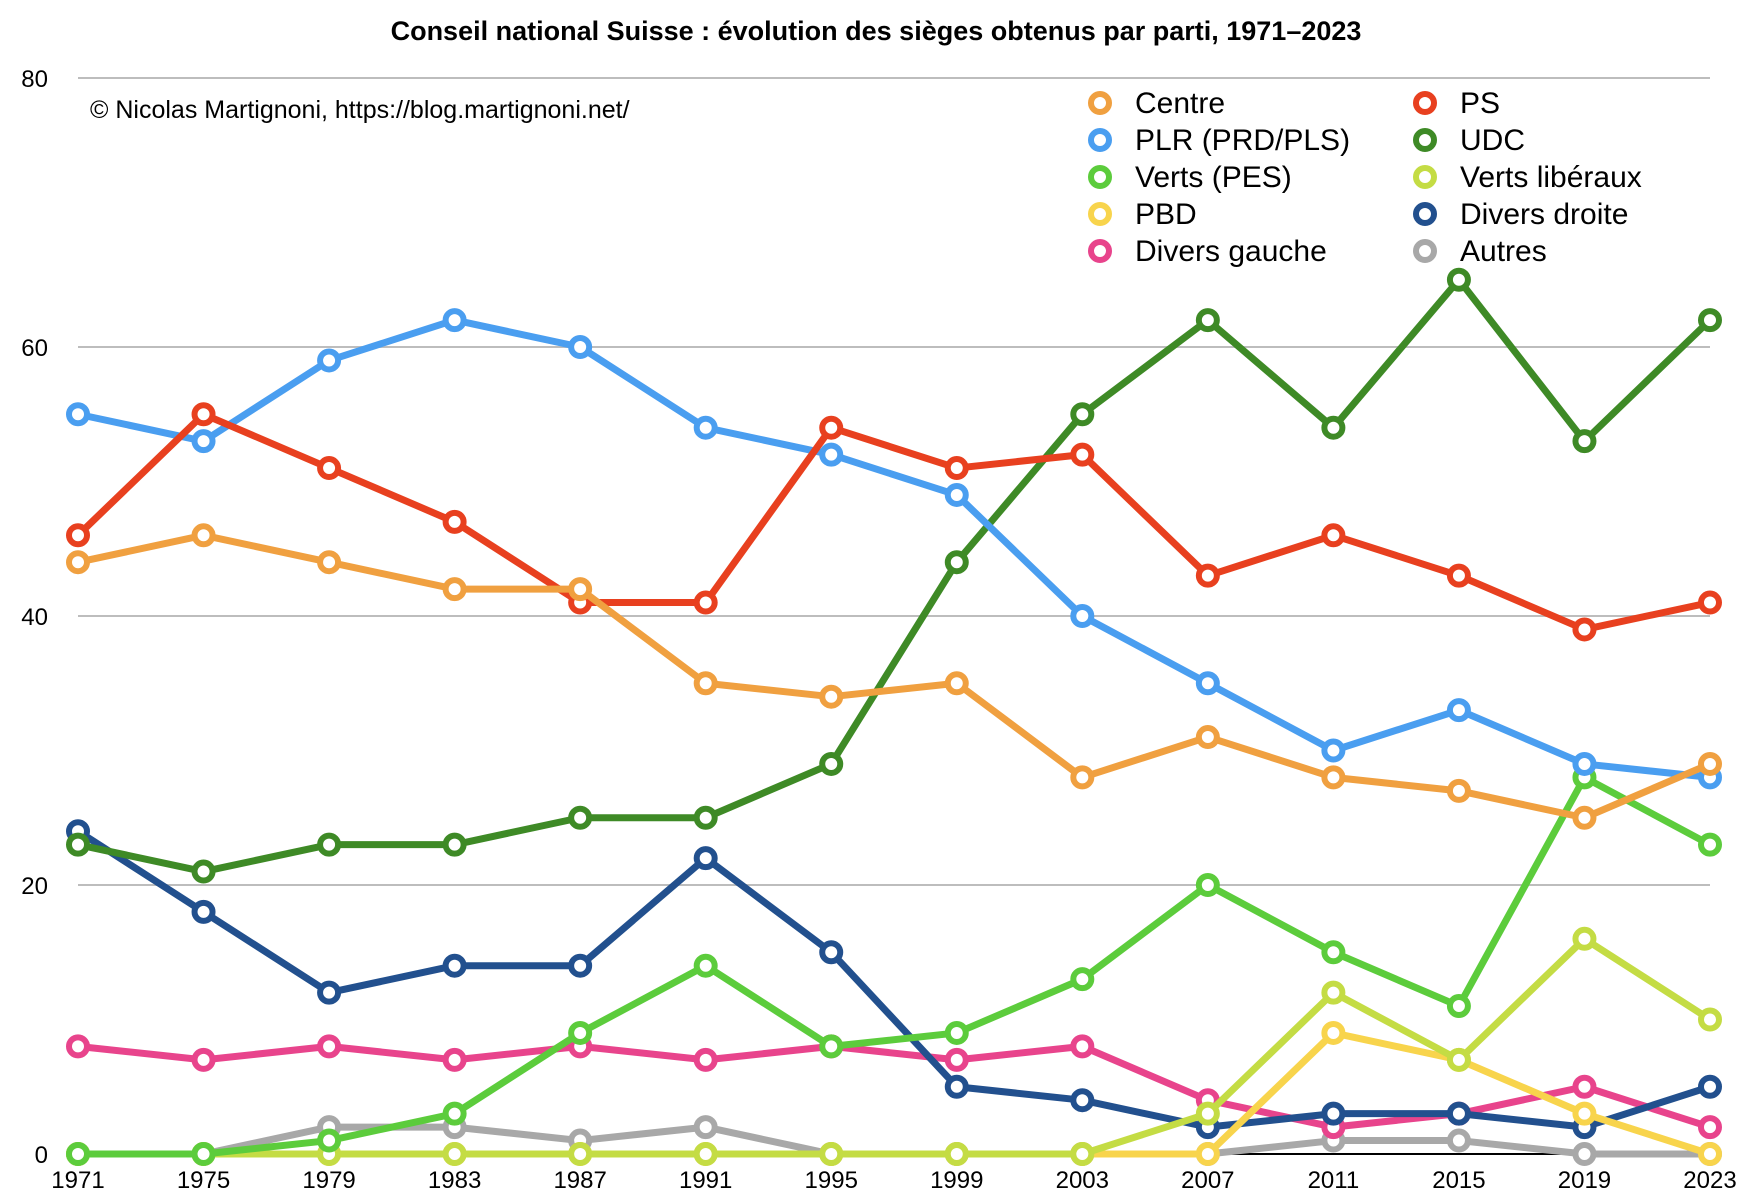 The height and width of the screenshot is (1200, 1752). Describe the element at coordinates (454, 1180) in the screenshot. I see `x-tick-label: 1983` at that location.